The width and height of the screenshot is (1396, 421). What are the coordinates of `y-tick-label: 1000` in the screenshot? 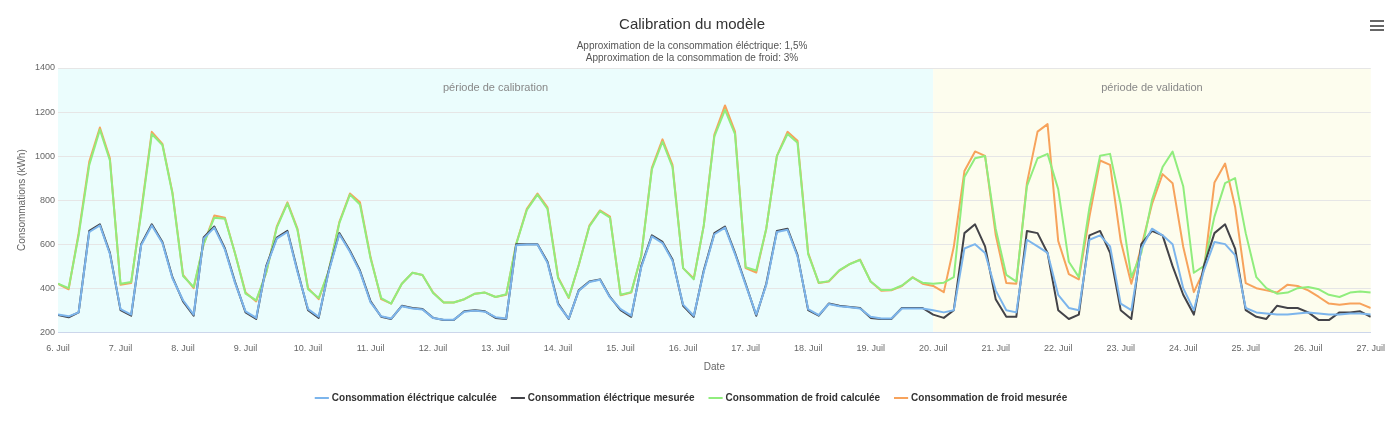 It's located at (45, 155).